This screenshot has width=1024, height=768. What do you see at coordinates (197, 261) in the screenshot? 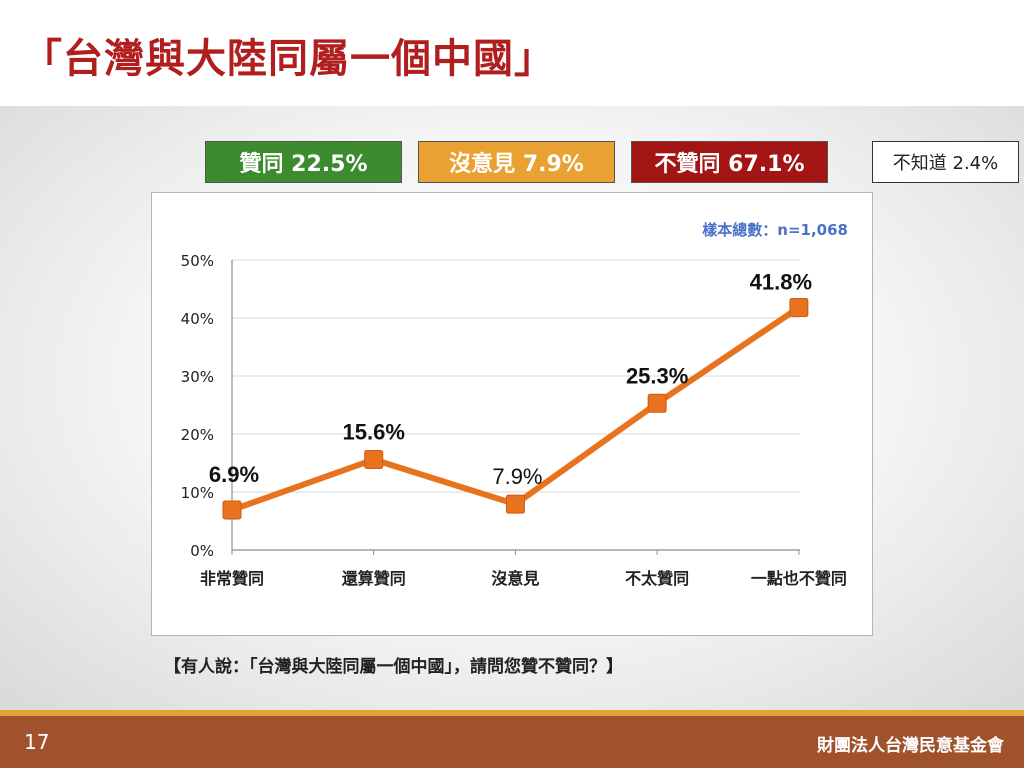
I see `y-tick-label: 50%` at bounding box center [197, 261].